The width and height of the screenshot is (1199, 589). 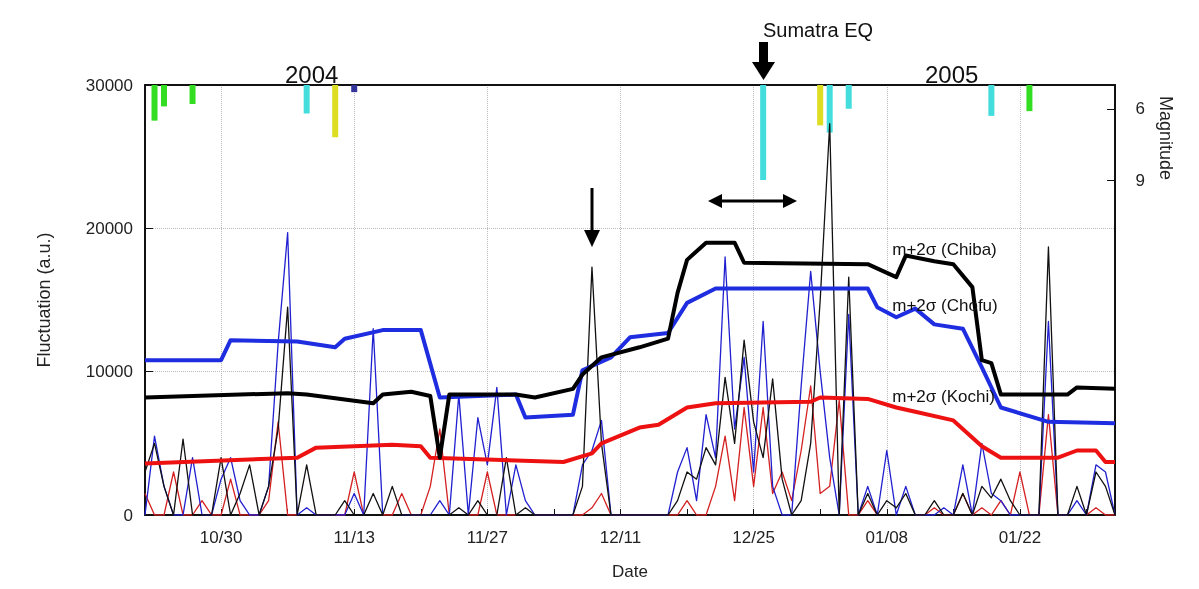 What do you see at coordinates (44, 300) in the screenshot?
I see `y-axis-title: Fluctuation (a.u.)` at bounding box center [44, 300].